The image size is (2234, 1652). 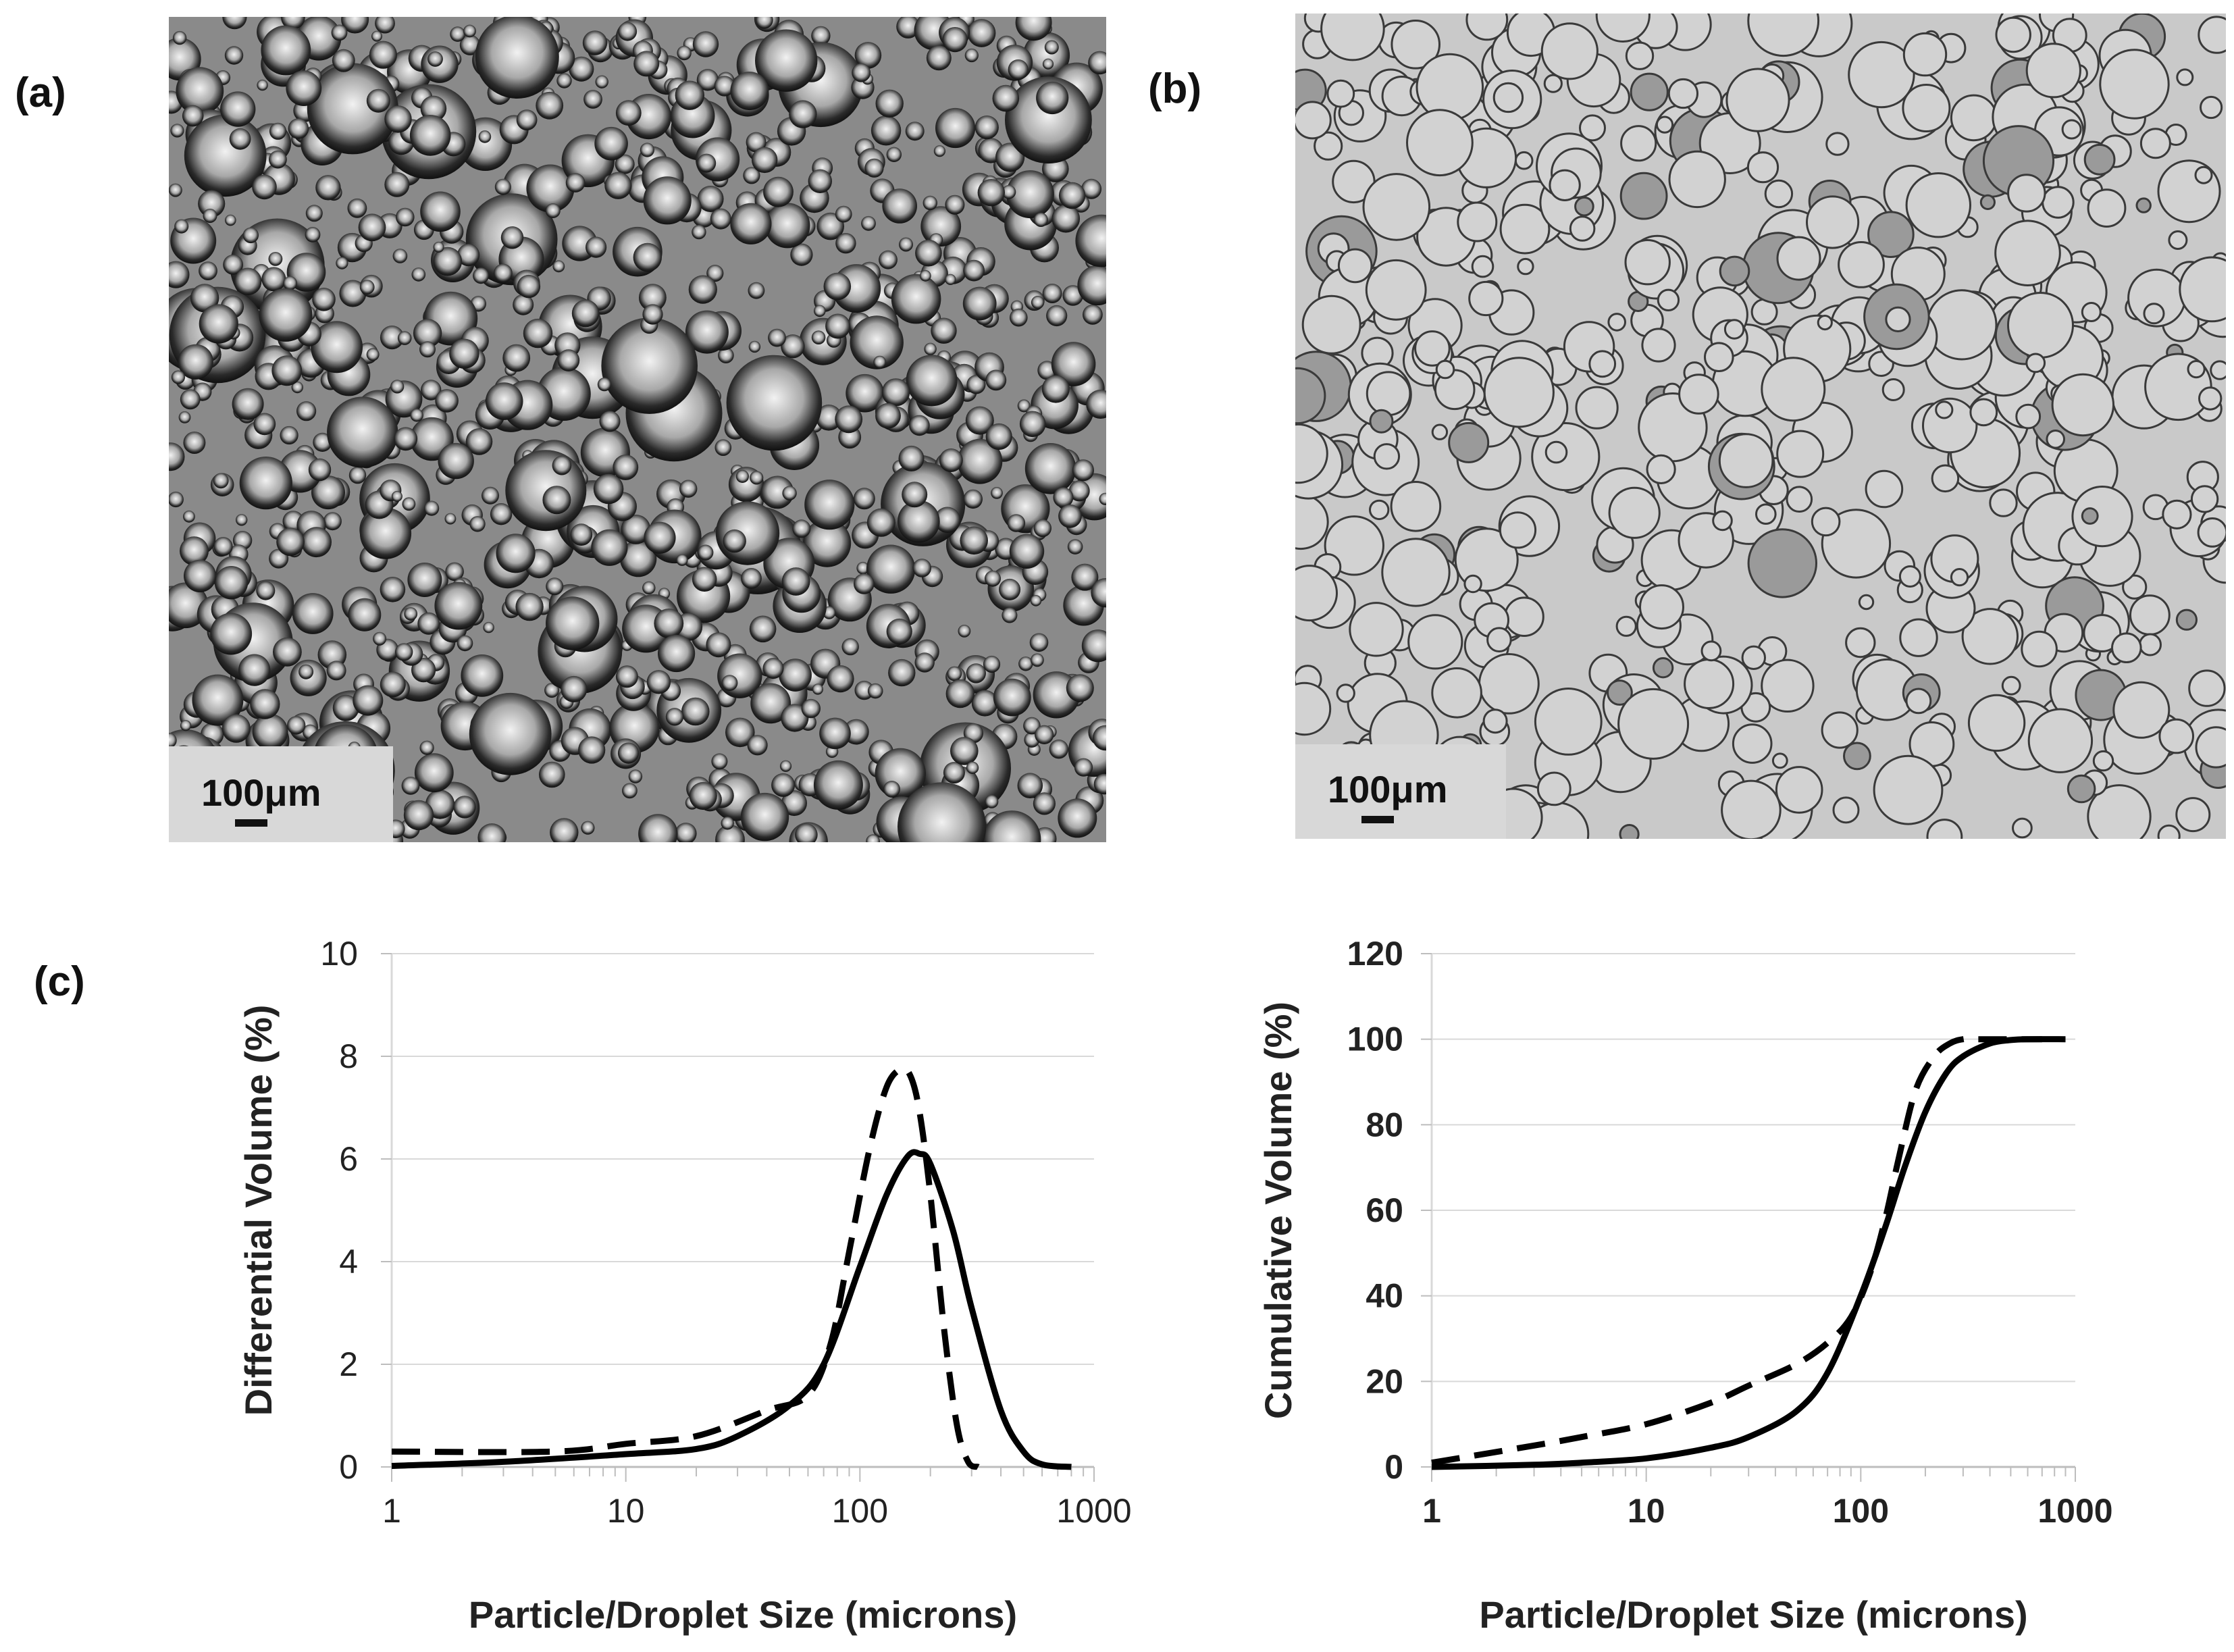 I want to click on scale-bar-line-b, so click(x=1378, y=819).